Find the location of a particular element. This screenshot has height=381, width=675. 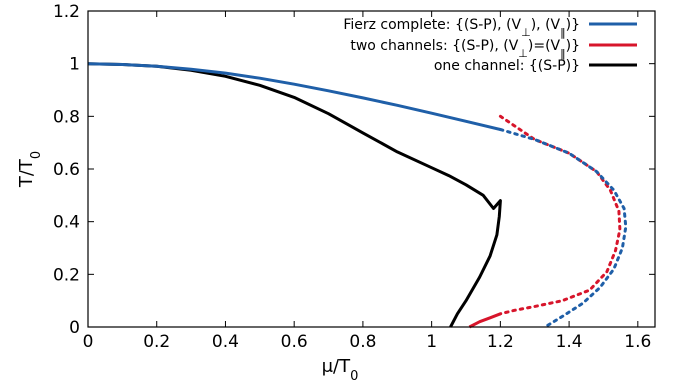

x-tick-label: 0 is located at coordinates (88, 342).